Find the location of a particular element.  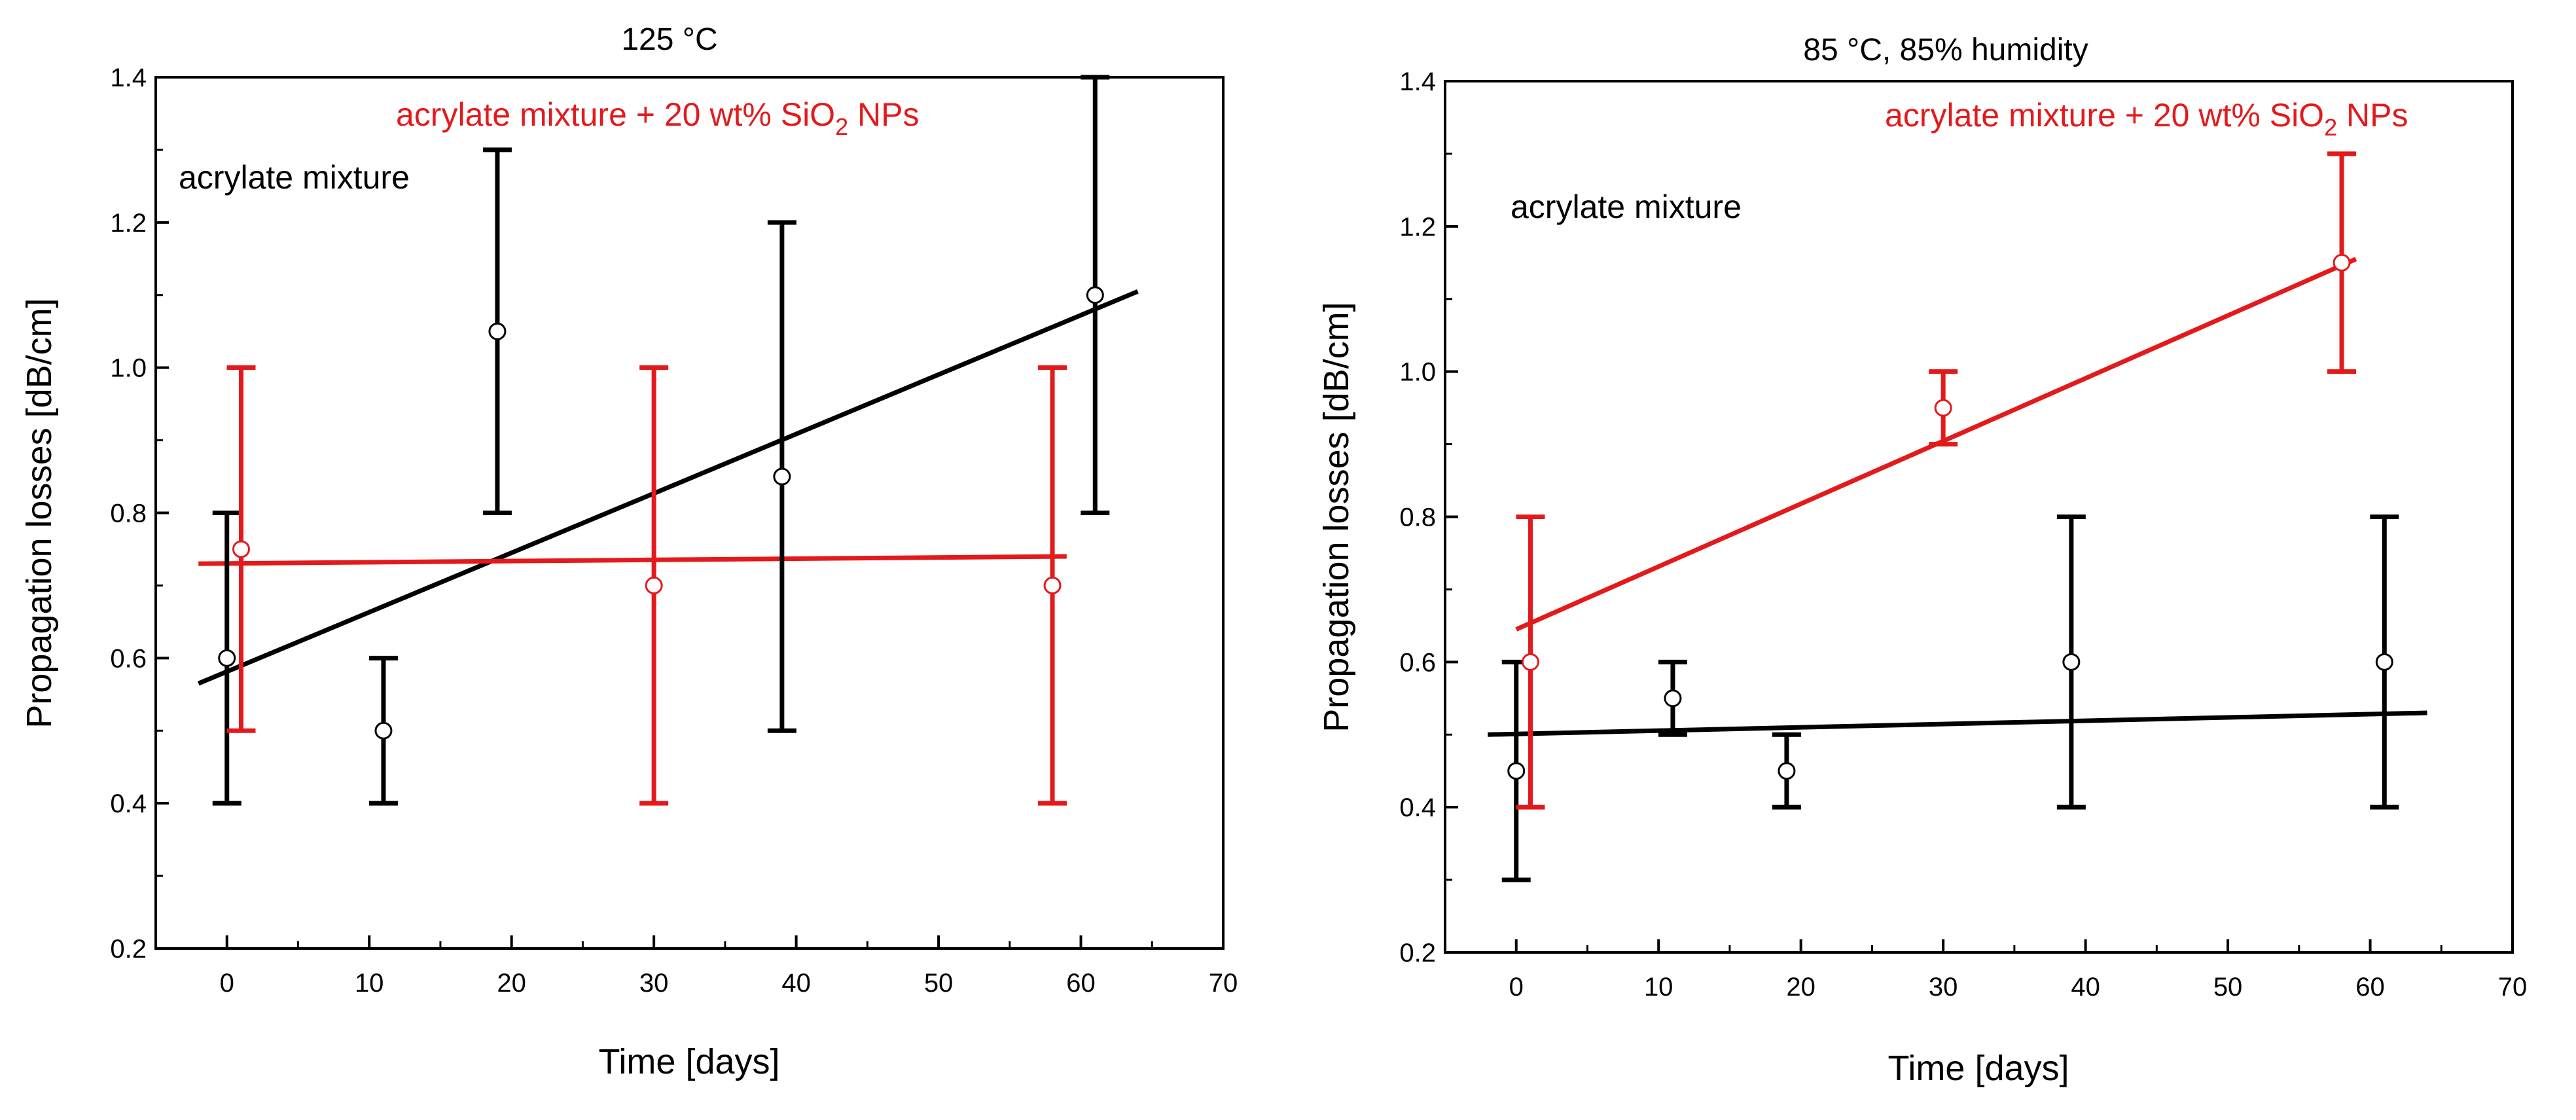

chart-title: 85 °C, 85% humidity is located at coordinates (1945, 50).